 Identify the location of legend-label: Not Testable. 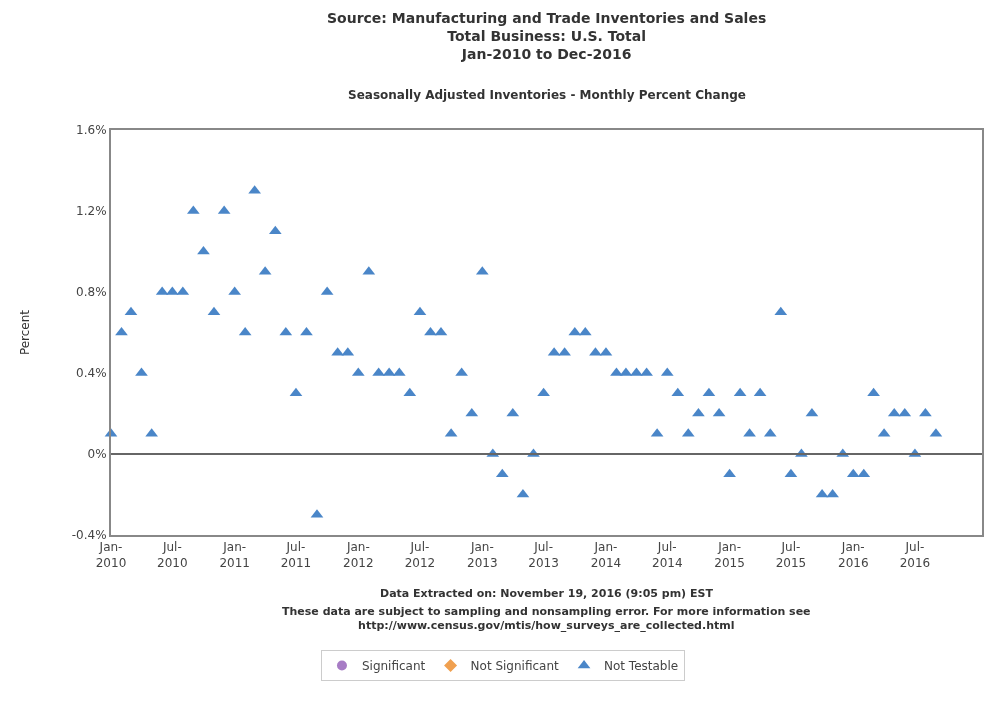
(641, 666).